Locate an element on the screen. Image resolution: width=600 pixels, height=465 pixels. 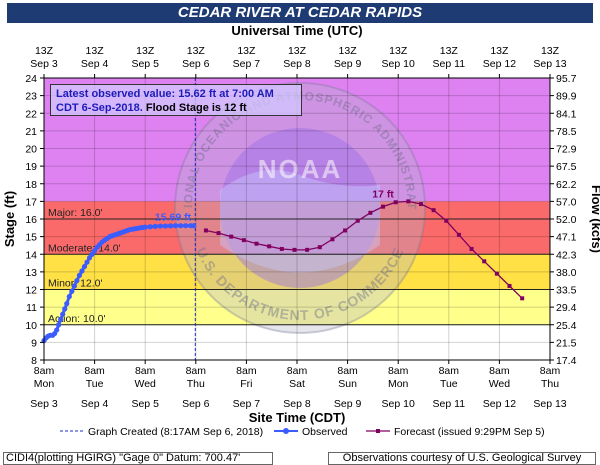
flow-tick-label: 25.4 is located at coordinates (566, 326).